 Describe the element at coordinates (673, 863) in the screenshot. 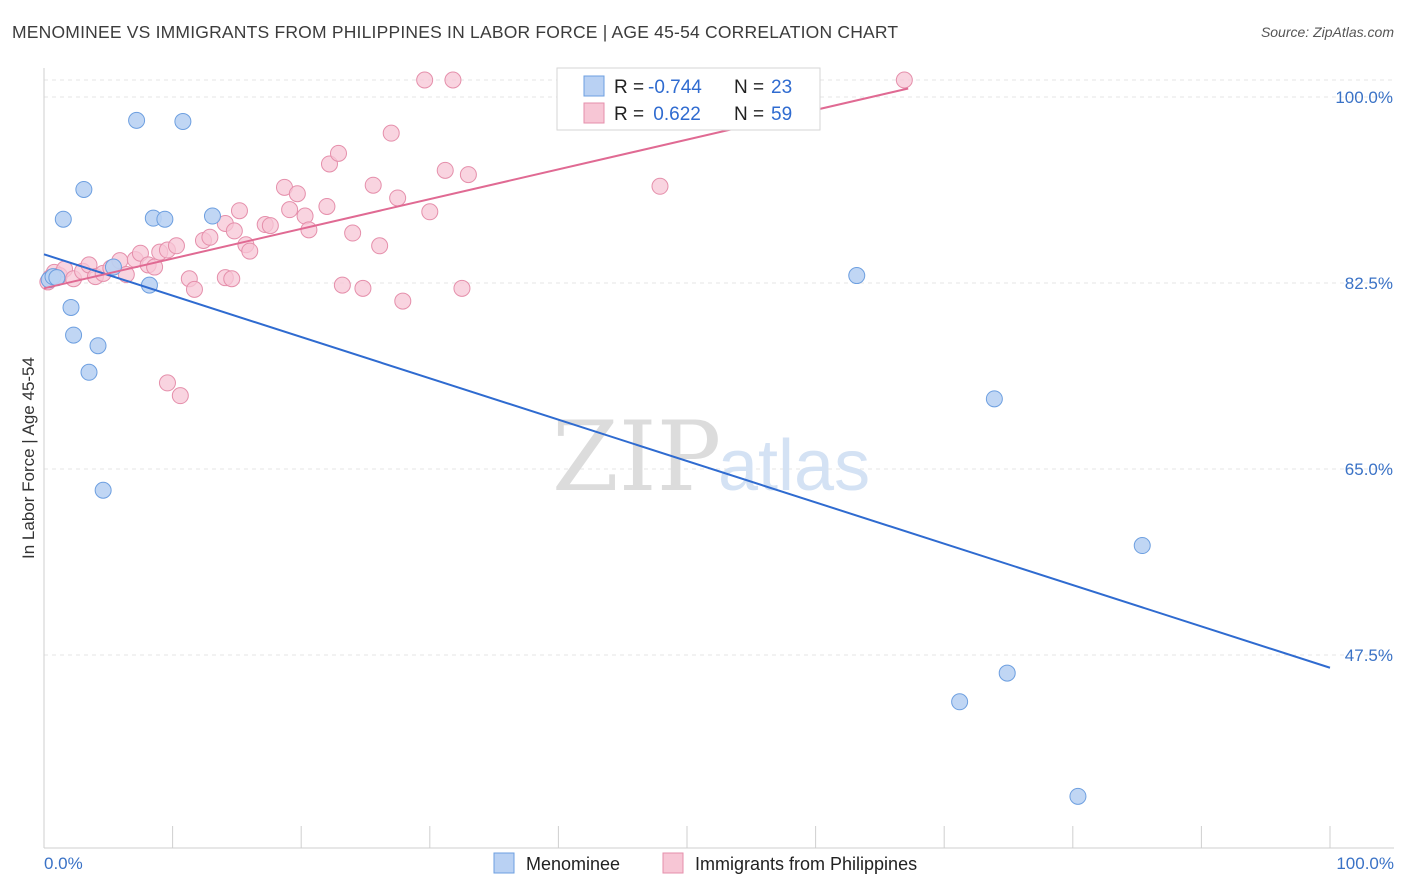

I see `bottom-legend-swatch-philippines` at that location.